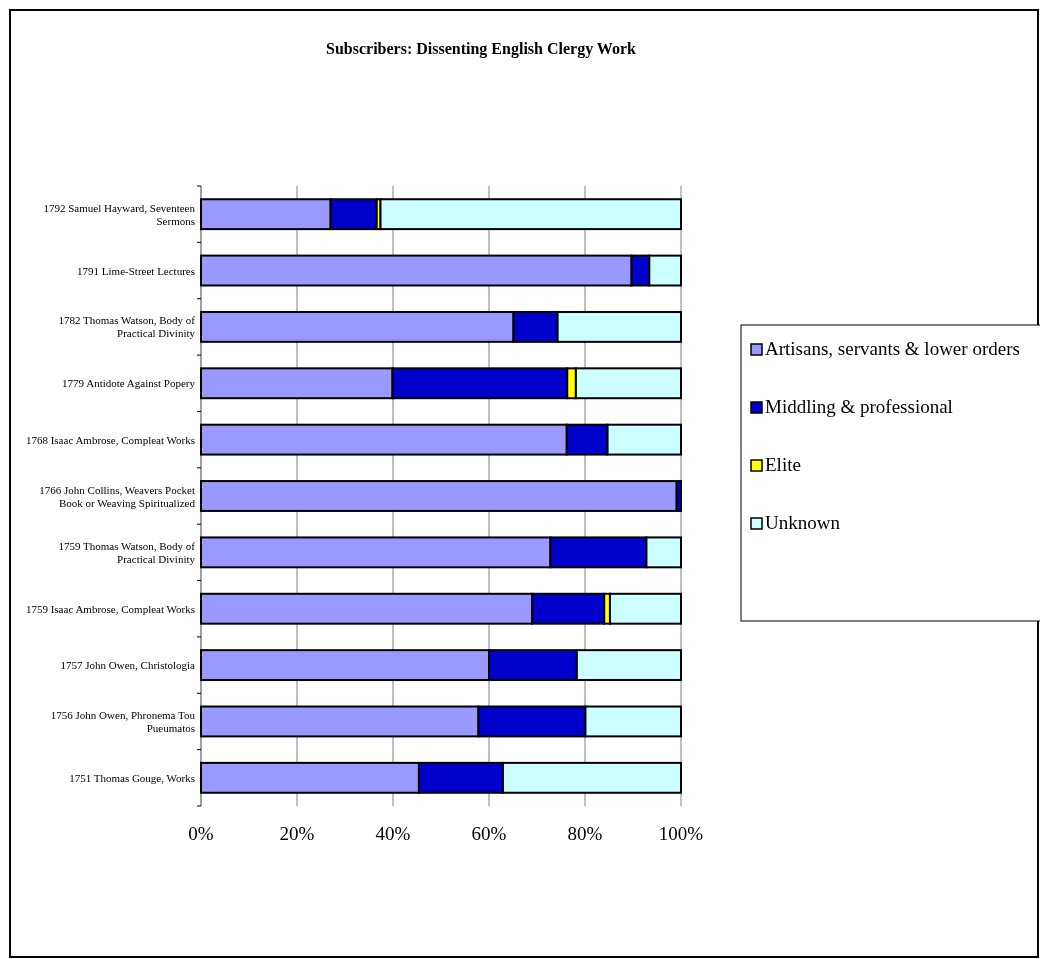  I want to click on y-tick-label: 1759 Thomas Watson, Body of Practical Divinity, so click(127, 552).